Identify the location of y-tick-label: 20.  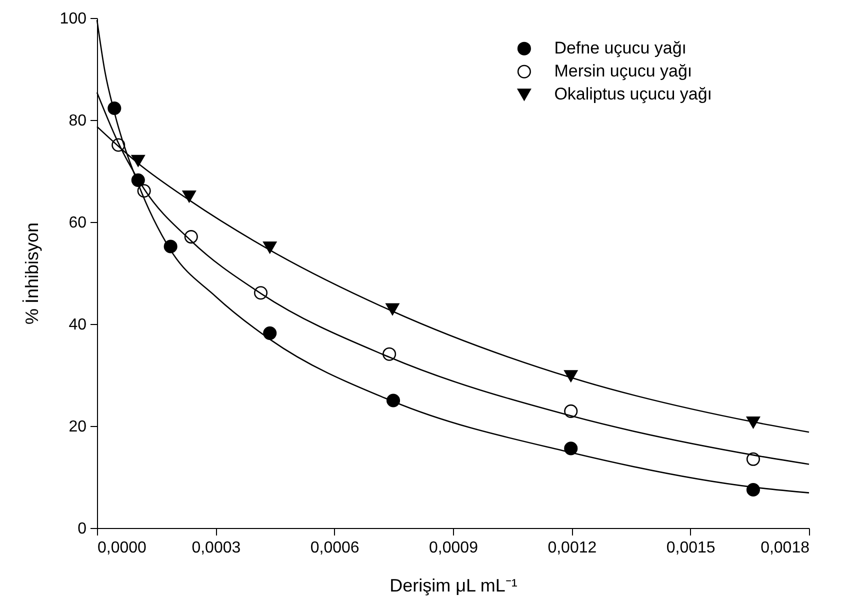
(77, 427).